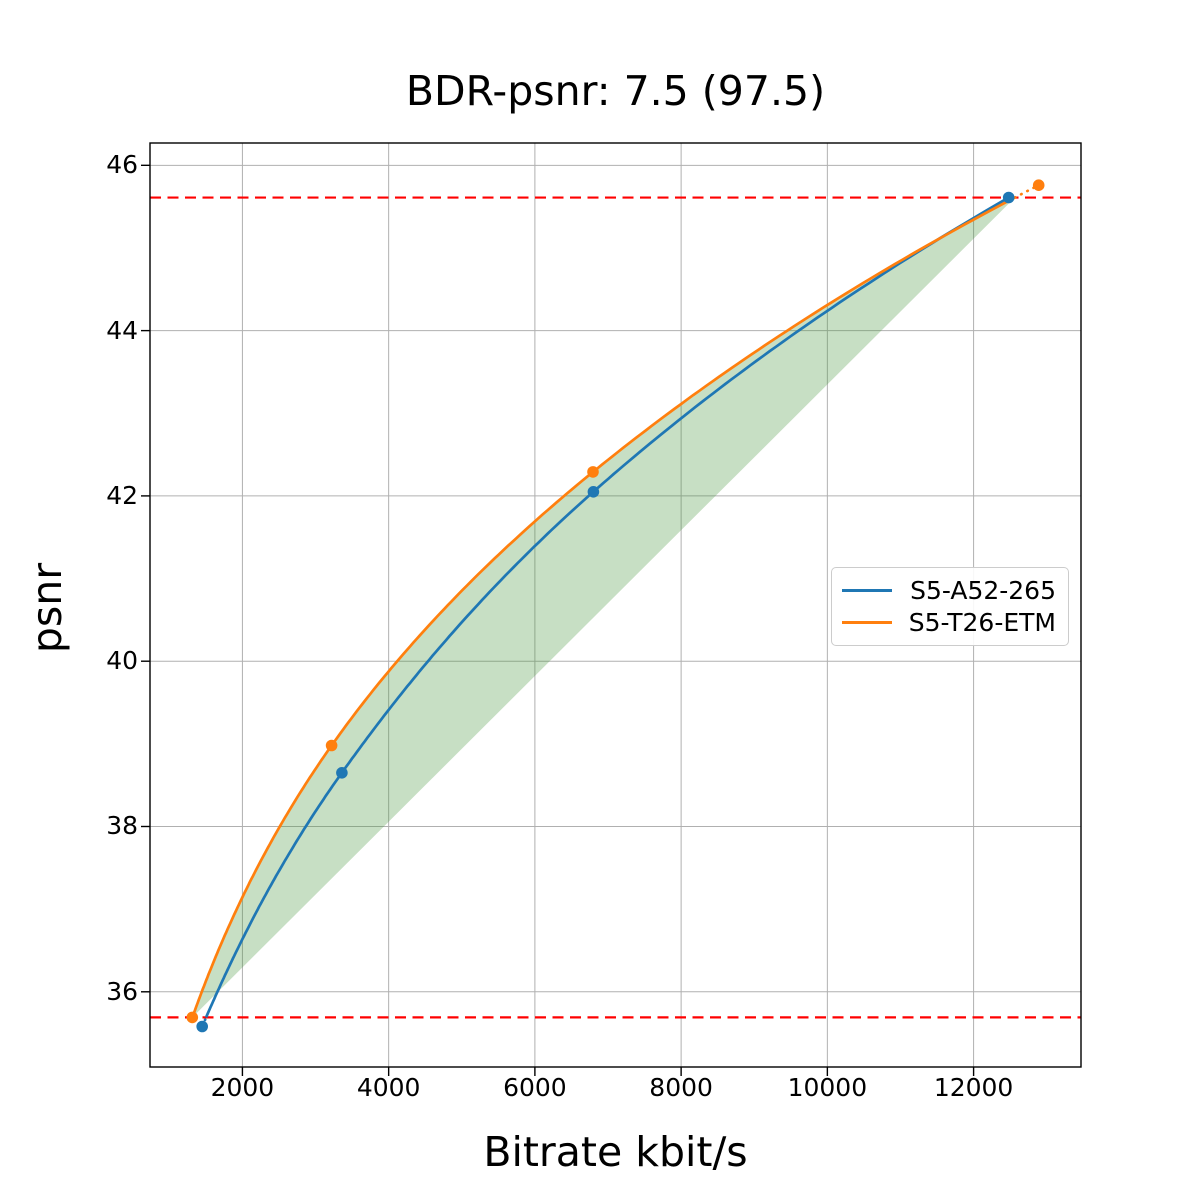  What do you see at coordinates (122, 826) in the screenshot?
I see `y-tick-label: 38` at bounding box center [122, 826].